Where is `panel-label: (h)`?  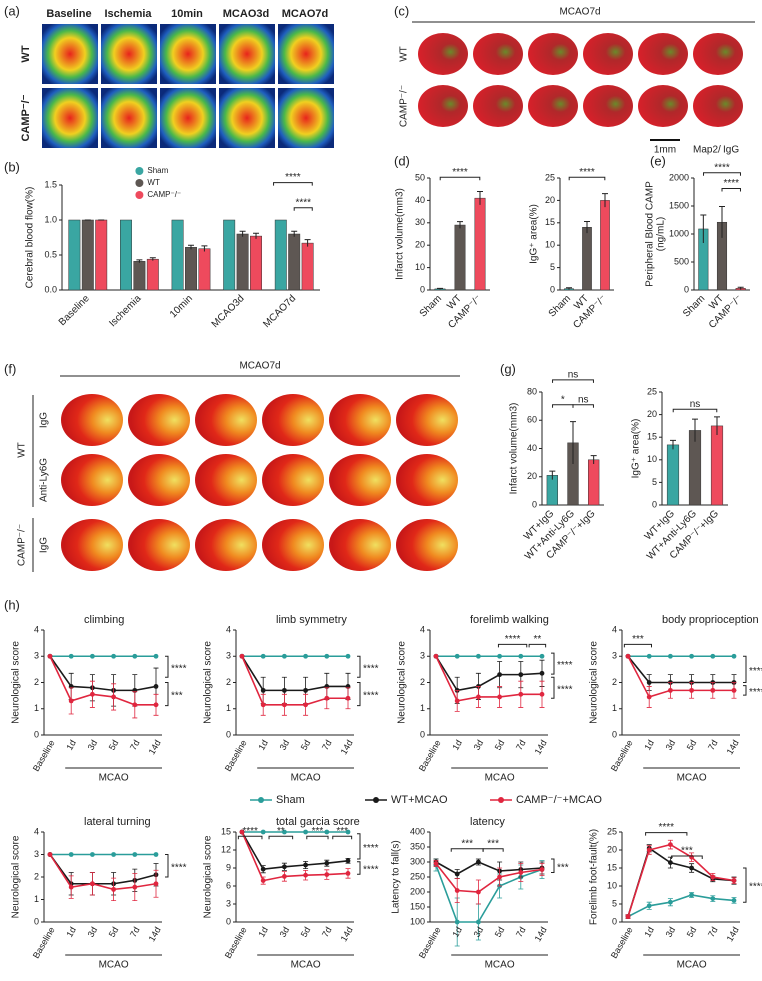
panel-label: (h) is located at coordinates (12, 604).